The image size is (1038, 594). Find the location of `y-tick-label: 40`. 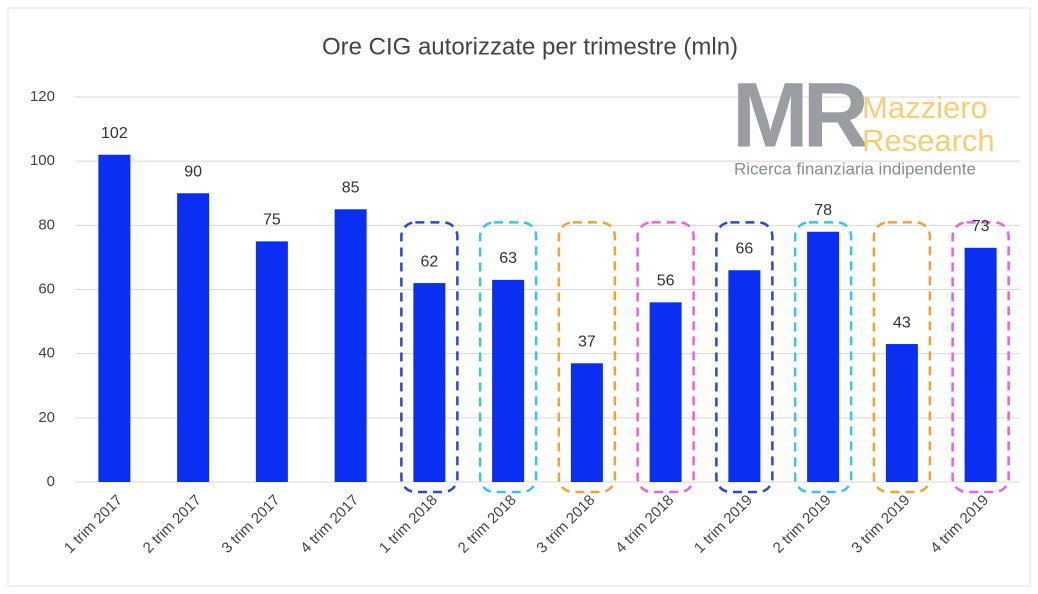

y-tick-label: 40 is located at coordinates (46, 353).